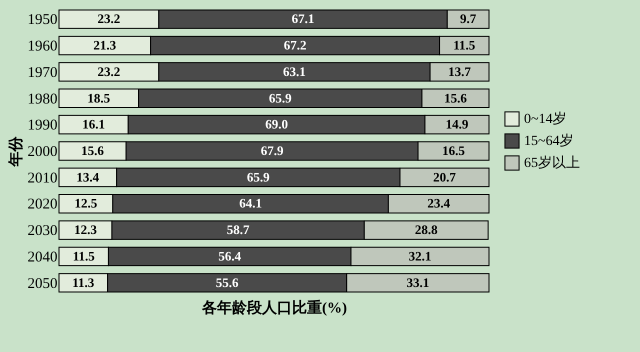 The width and height of the screenshot is (640, 352). What do you see at coordinates (439, 203) in the screenshot?
I see `data-label: 23.4` at bounding box center [439, 203].